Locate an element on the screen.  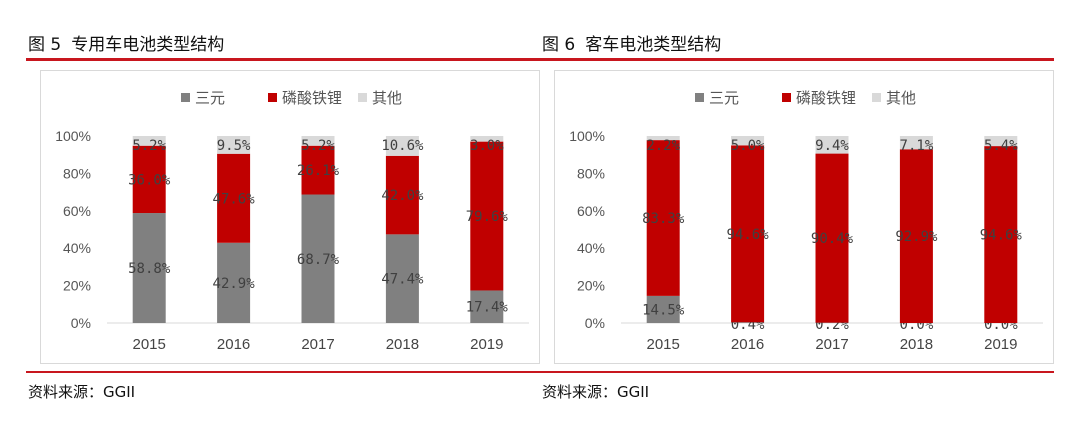
data-label: 58.8% is located at coordinates (149, 269).